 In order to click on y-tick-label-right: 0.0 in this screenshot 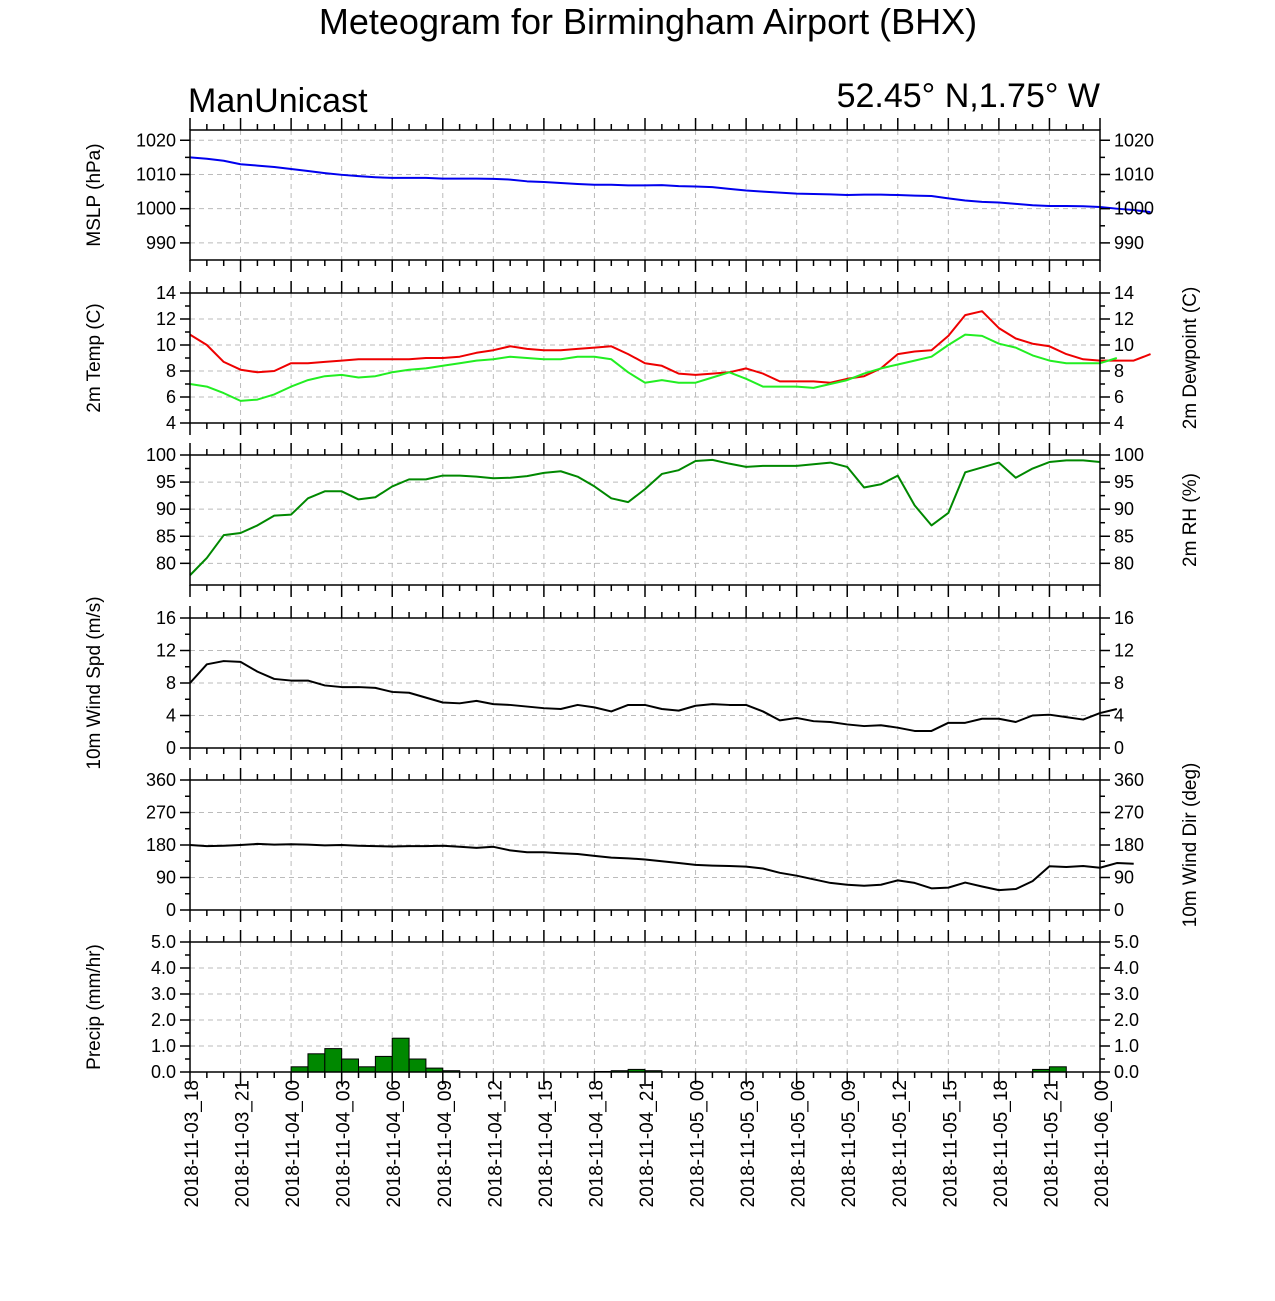, I will do `click(1126, 1072)`.